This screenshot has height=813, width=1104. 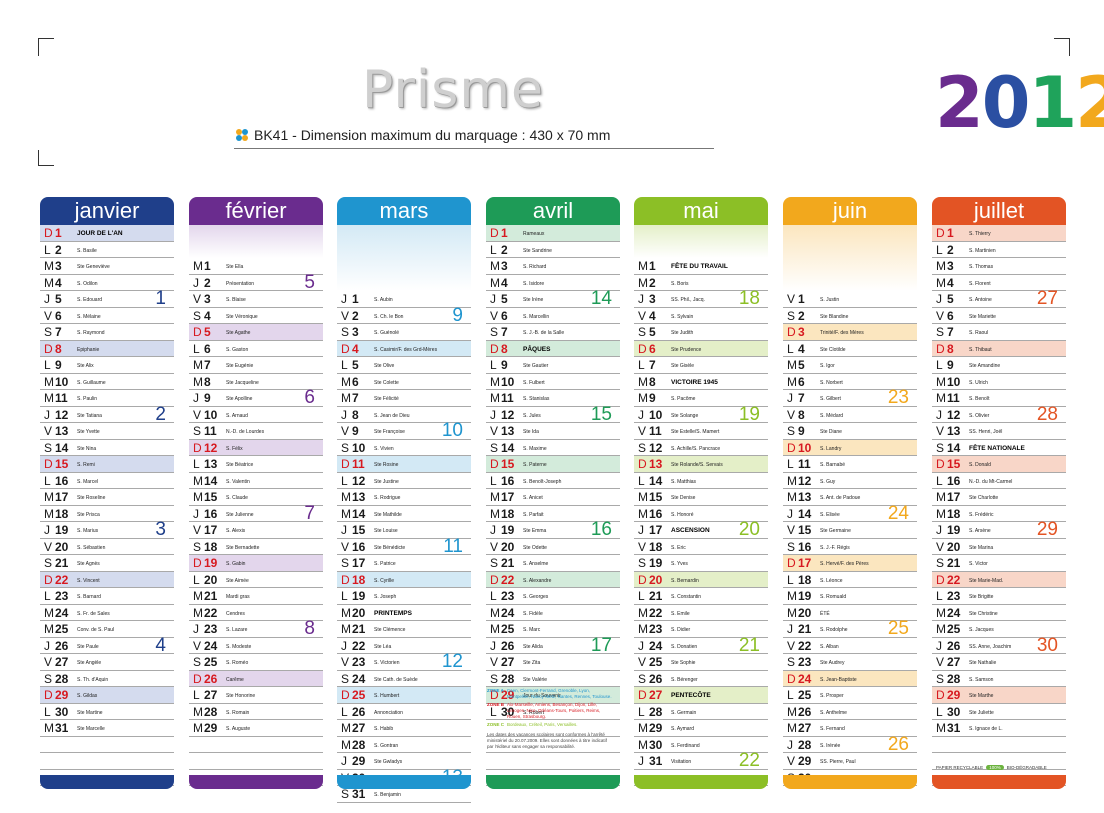 I want to click on day-number: 8, so click(x=801, y=414).